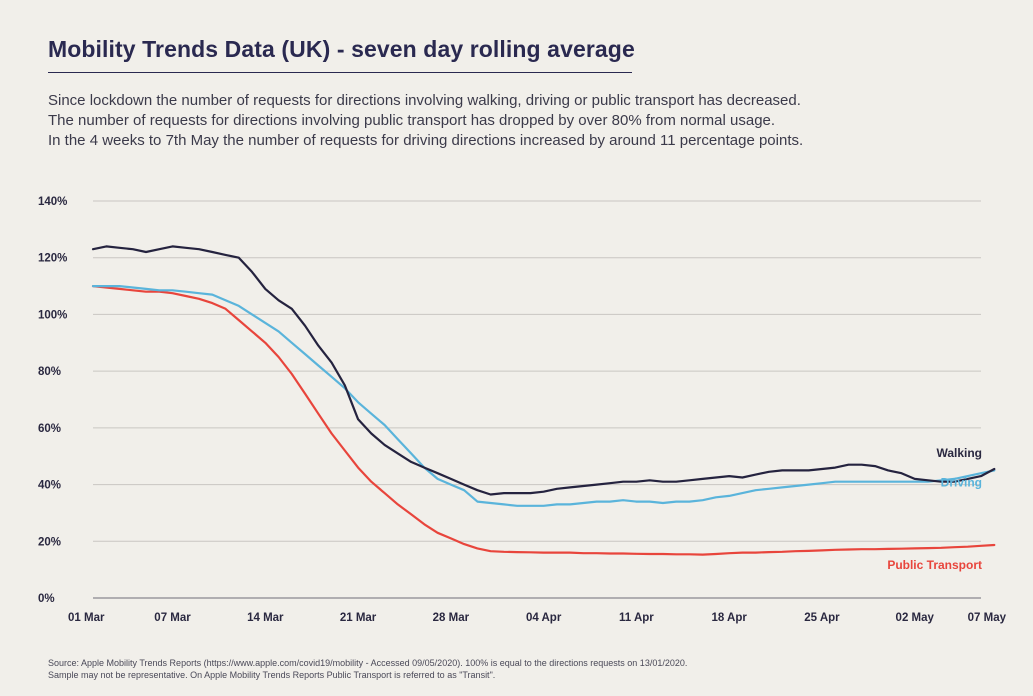 This screenshot has height=696, width=1033. What do you see at coordinates (49, 542) in the screenshot?
I see `y-tick-label: 20%` at bounding box center [49, 542].